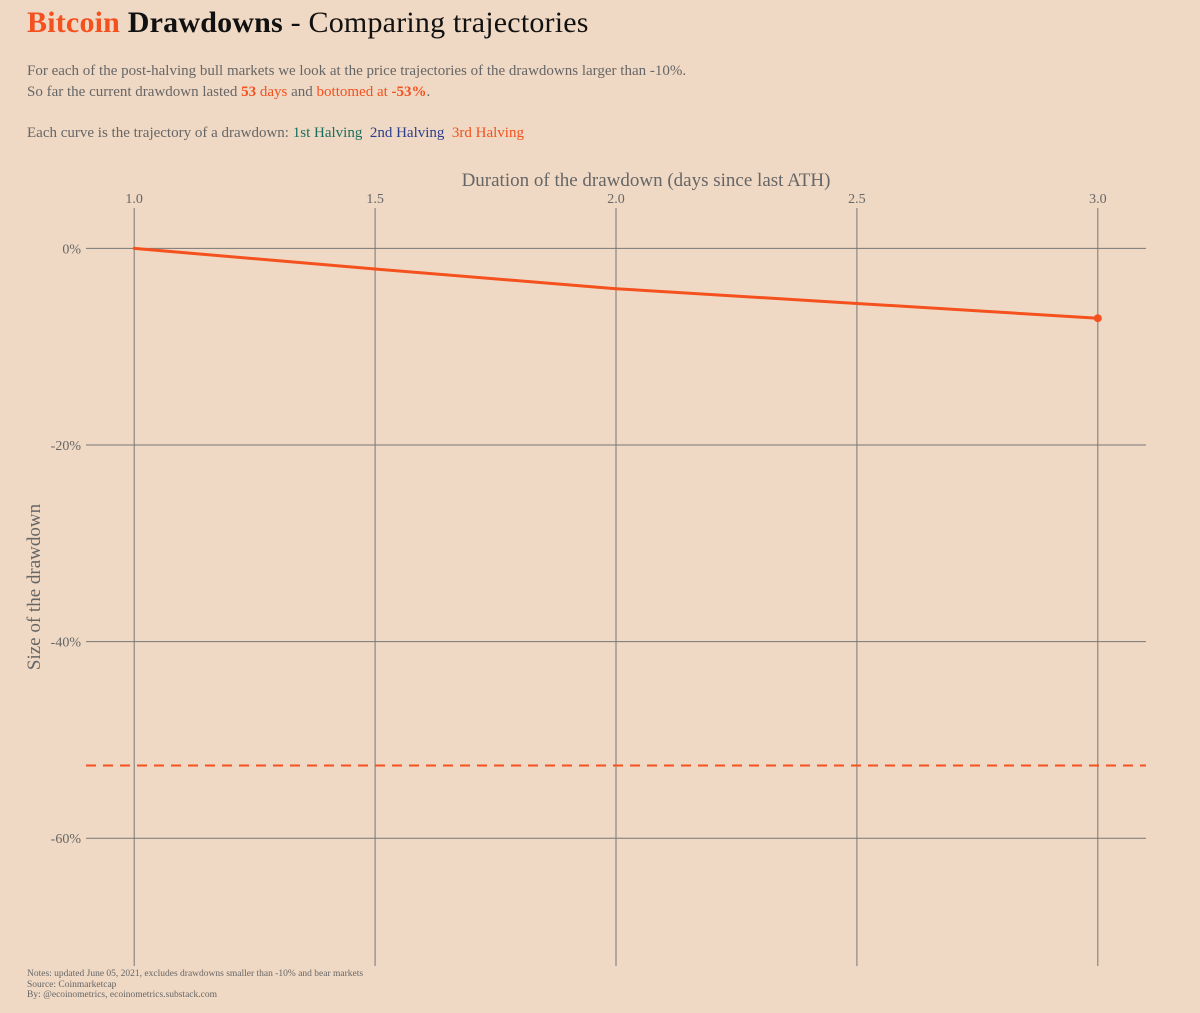  Describe the element at coordinates (409, 92) in the screenshot. I see `bottom-percent: -53%` at that location.